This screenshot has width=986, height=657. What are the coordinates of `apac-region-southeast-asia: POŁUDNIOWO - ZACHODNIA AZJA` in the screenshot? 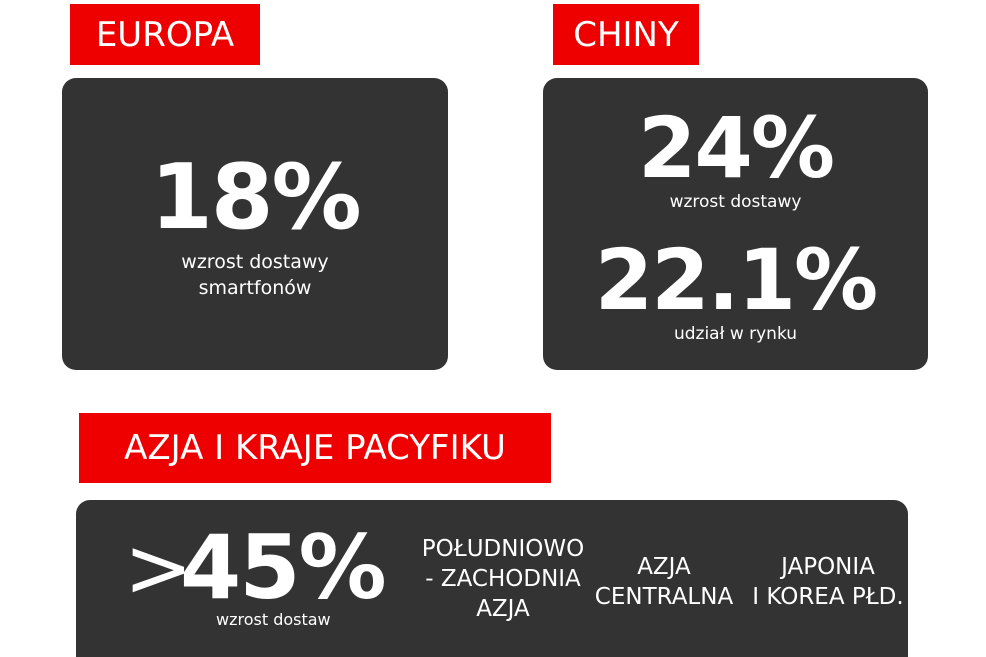 It's located at (503, 579).